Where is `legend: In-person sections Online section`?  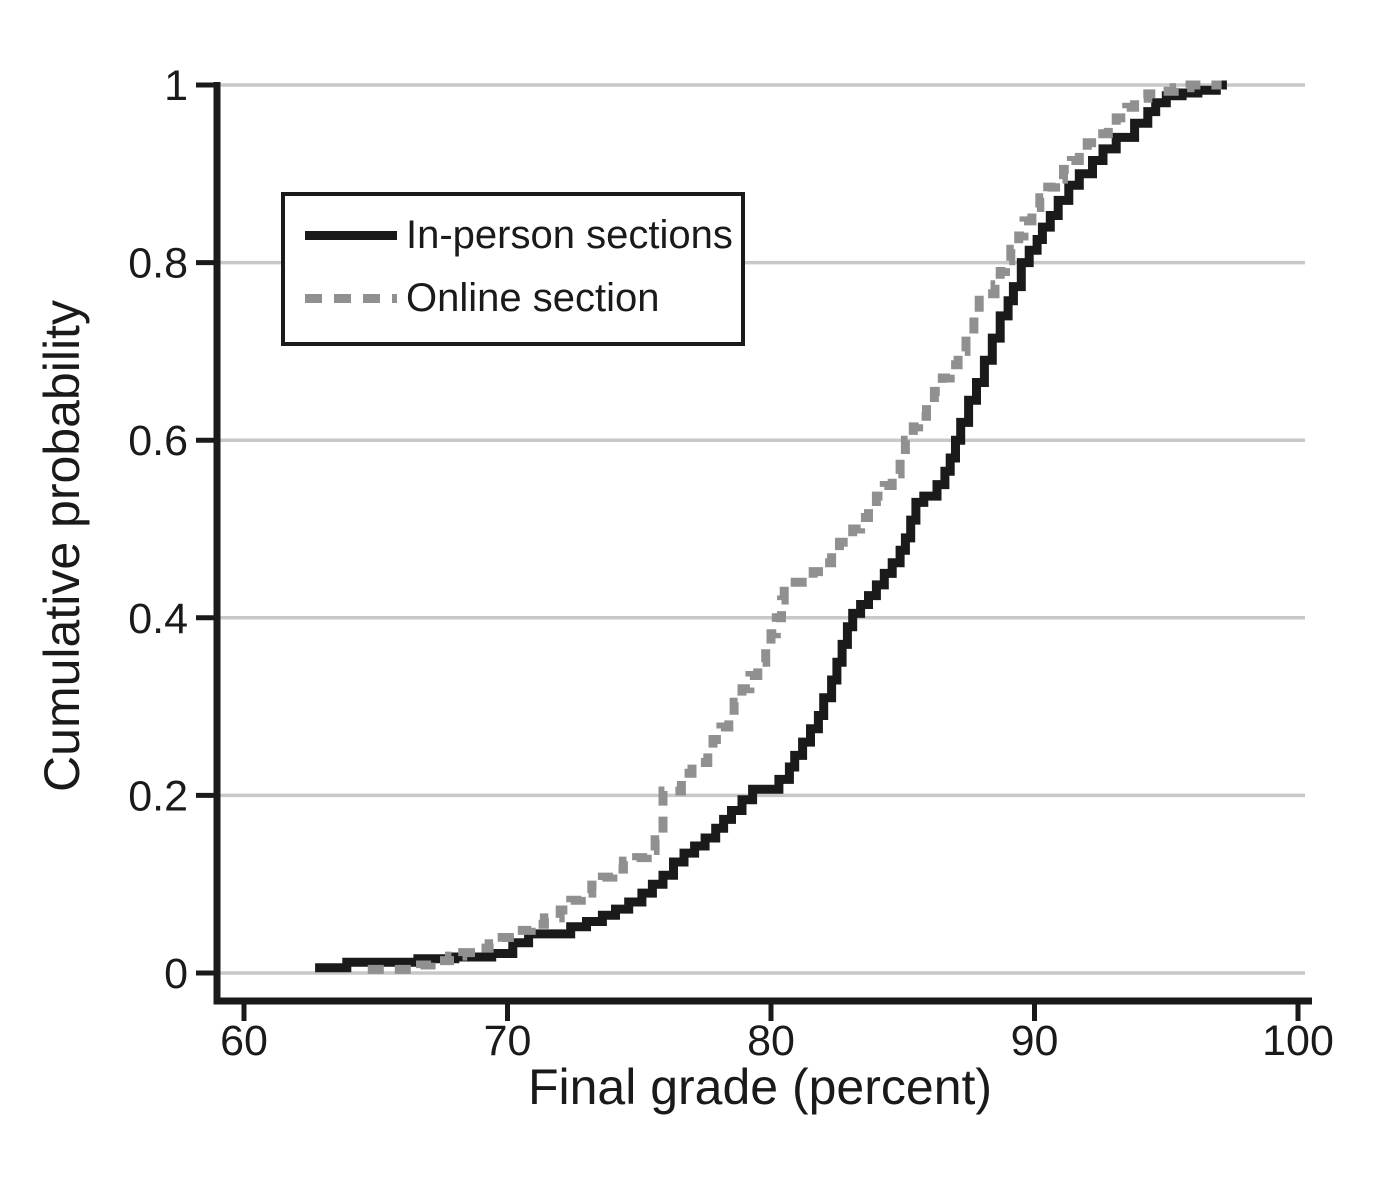 legend: In-person sections Online section is located at coordinates (513, 269).